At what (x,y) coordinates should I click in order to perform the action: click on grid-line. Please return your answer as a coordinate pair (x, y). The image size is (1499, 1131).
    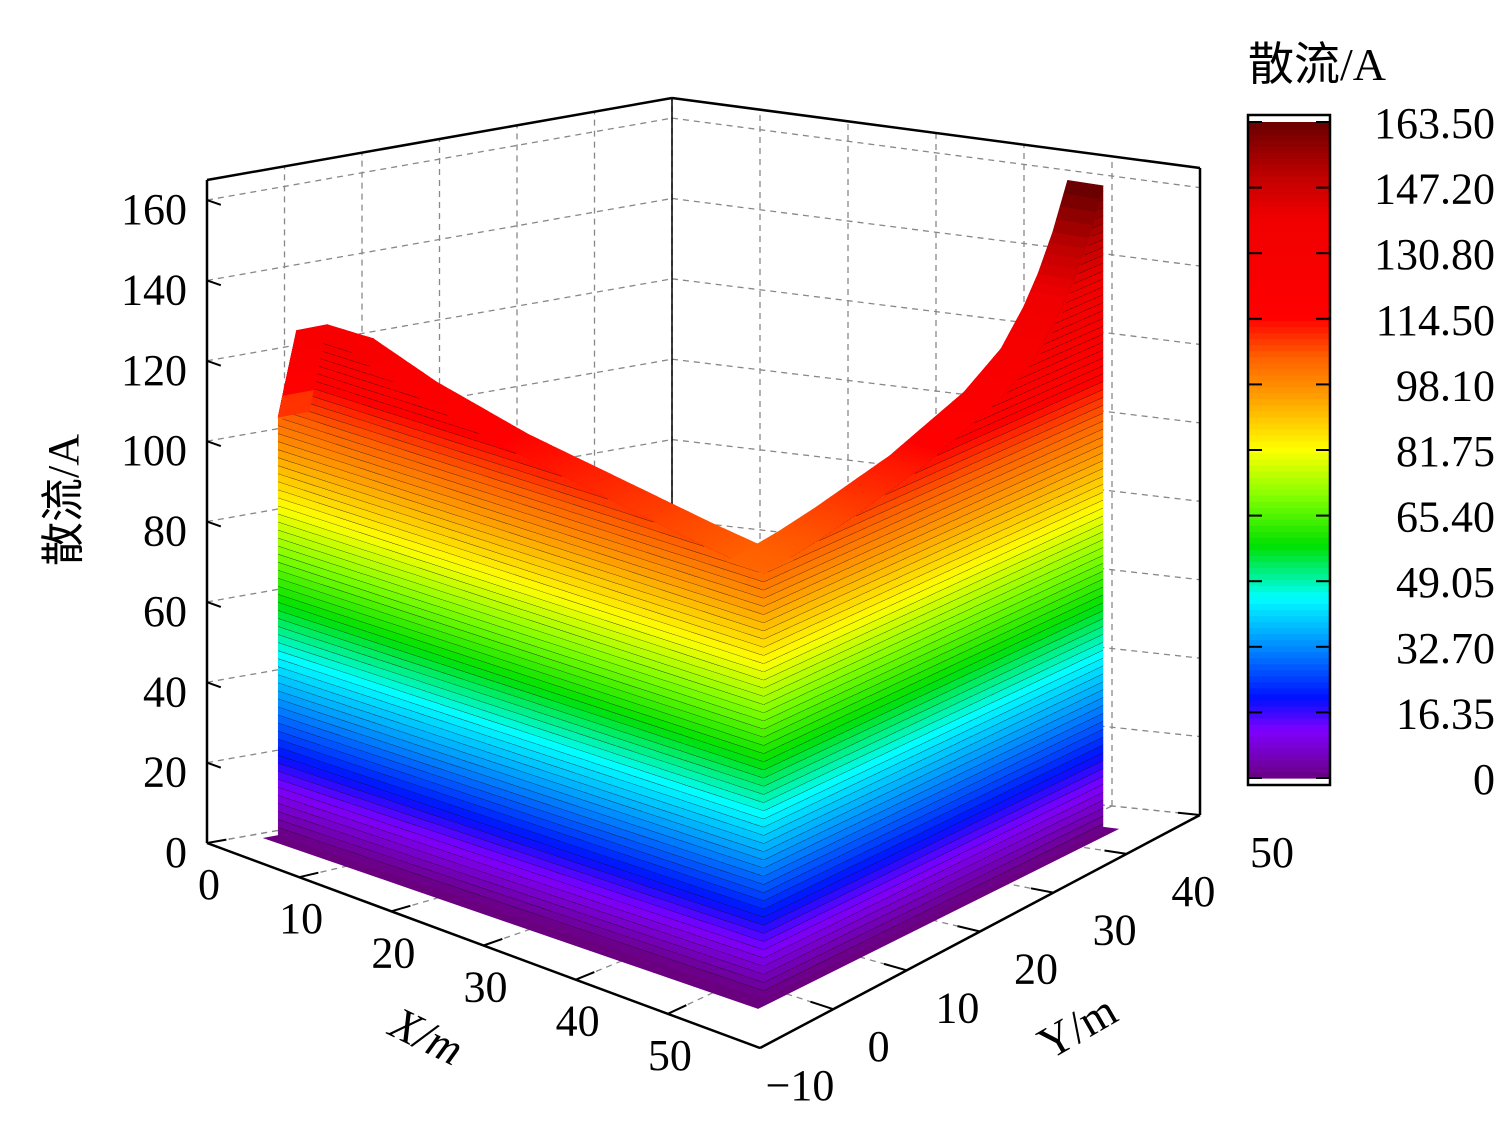
    Looking at the image, I should click on (439, 320).